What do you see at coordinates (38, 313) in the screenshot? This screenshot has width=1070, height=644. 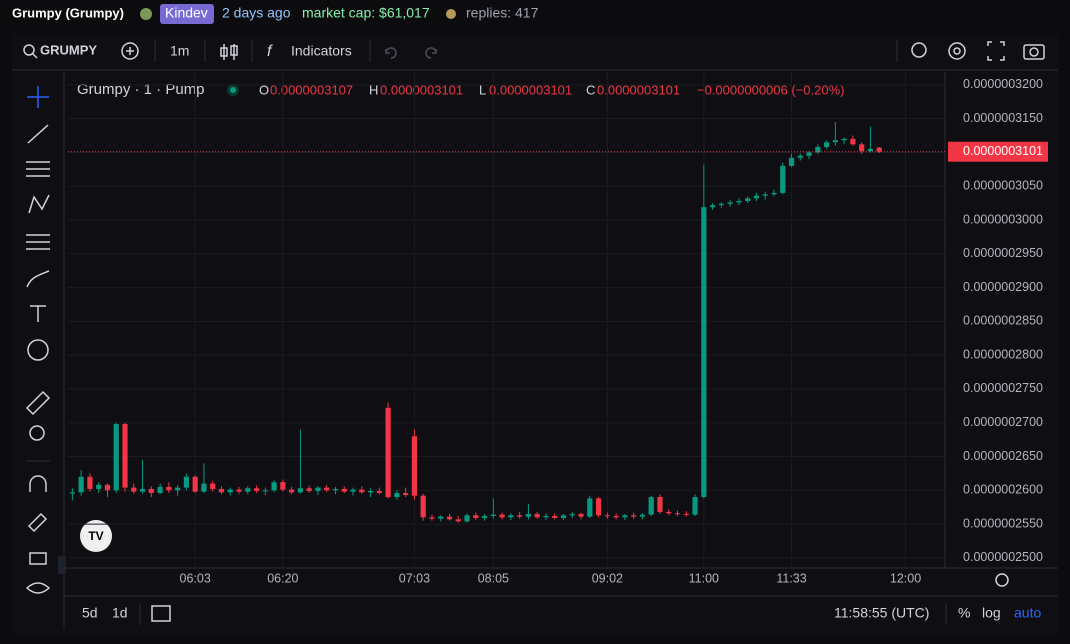 I see `text-tool` at bounding box center [38, 313].